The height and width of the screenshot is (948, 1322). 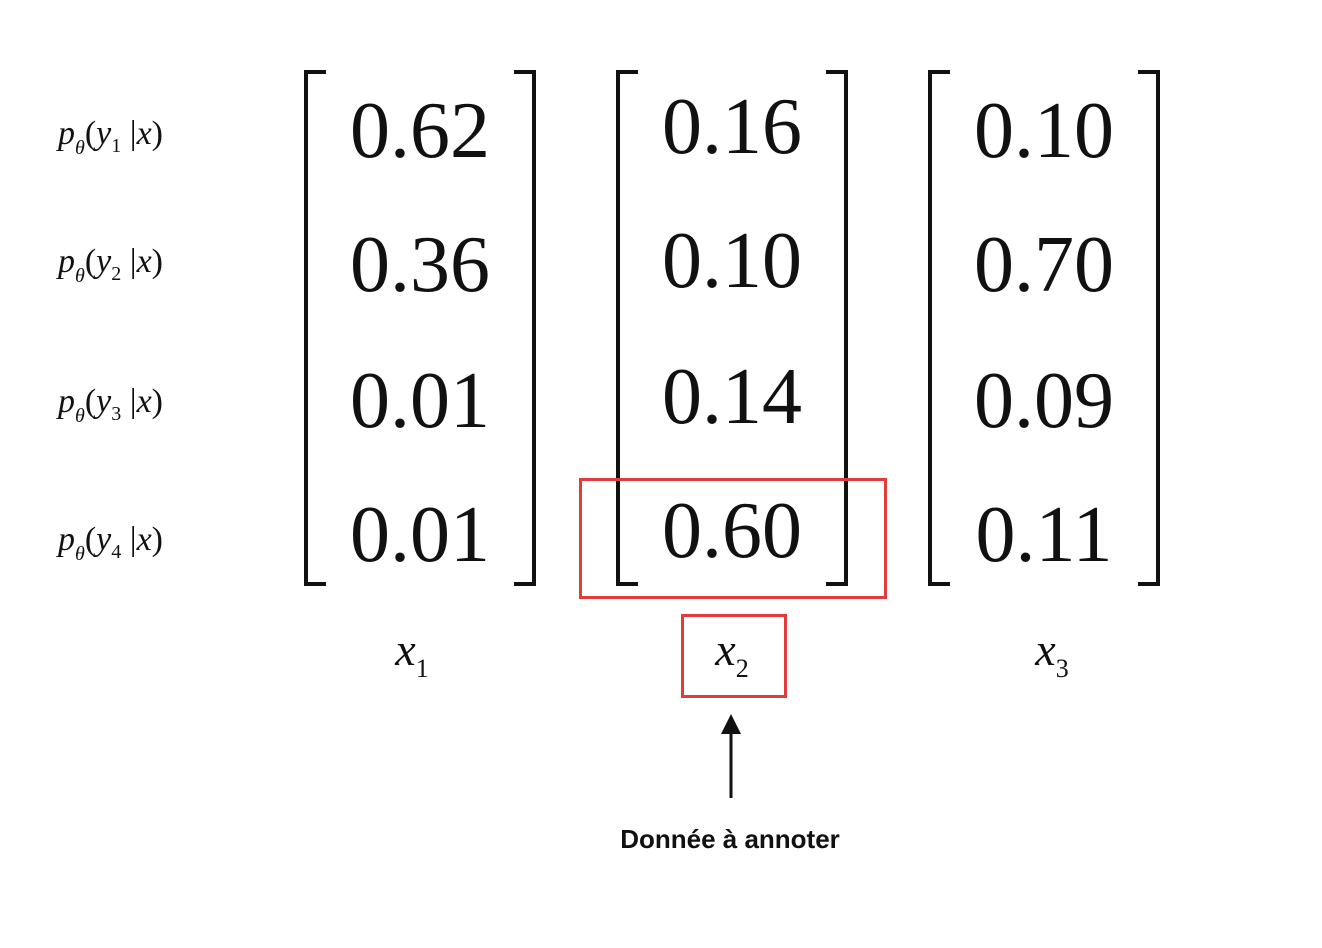 I want to click on matrix-cell: 0.62, so click(x=420, y=131).